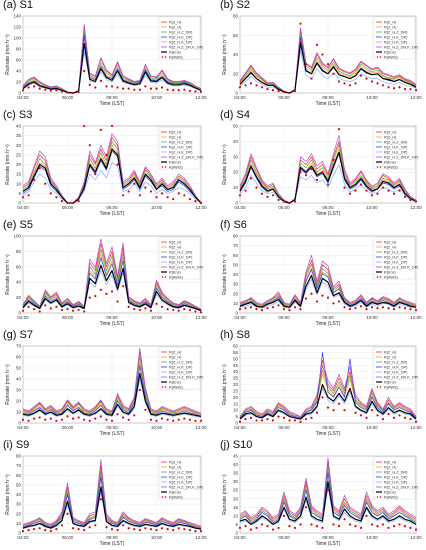  I want to click on y-tick-label: 10, so click(236, 515).